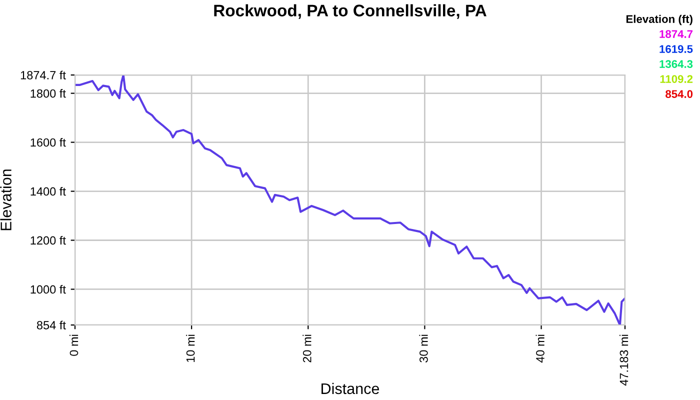  Describe the element at coordinates (190, 348) in the screenshot. I see `x-tick-label: 10 mi` at that location.